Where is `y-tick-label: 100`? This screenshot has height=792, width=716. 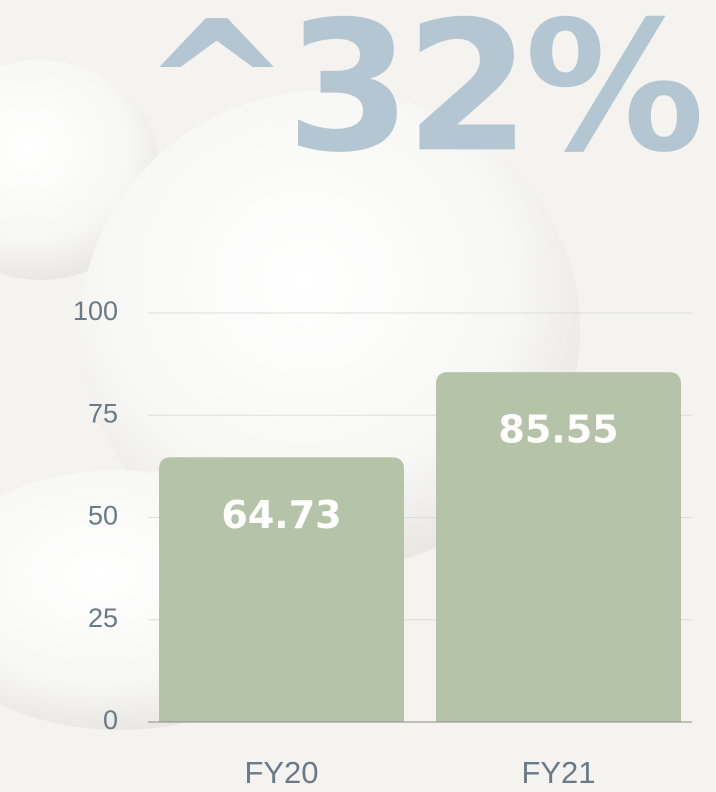
y-tick-label: 100 is located at coordinates (95, 311).